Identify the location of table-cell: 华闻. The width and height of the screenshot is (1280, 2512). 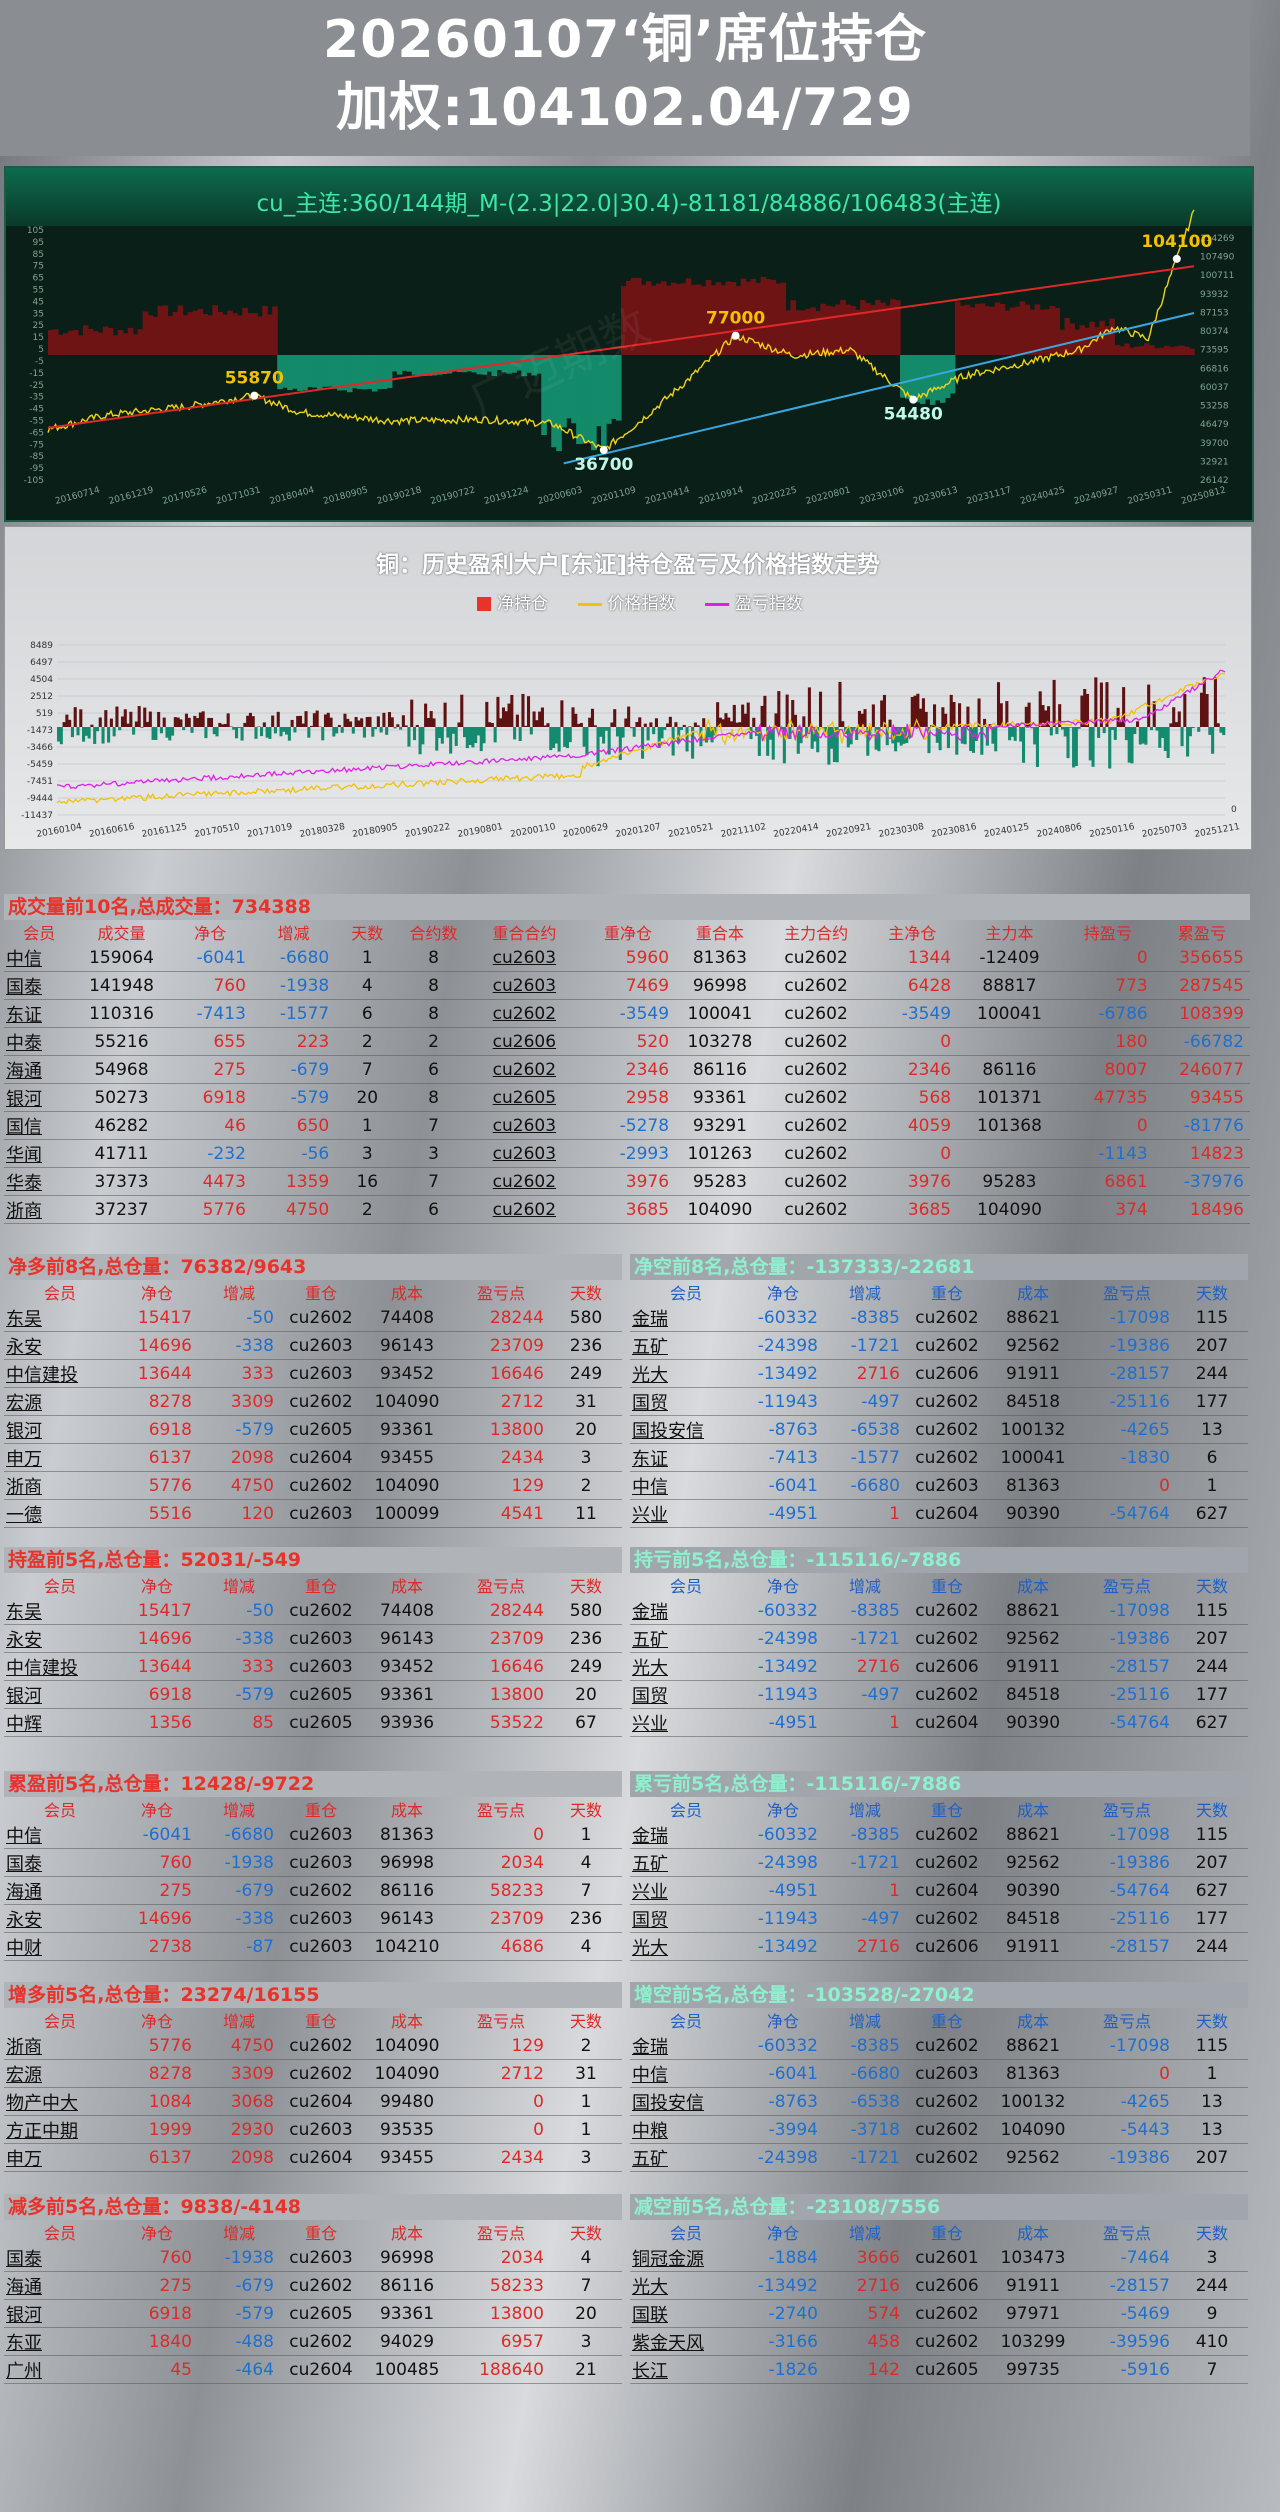
(39, 1153).